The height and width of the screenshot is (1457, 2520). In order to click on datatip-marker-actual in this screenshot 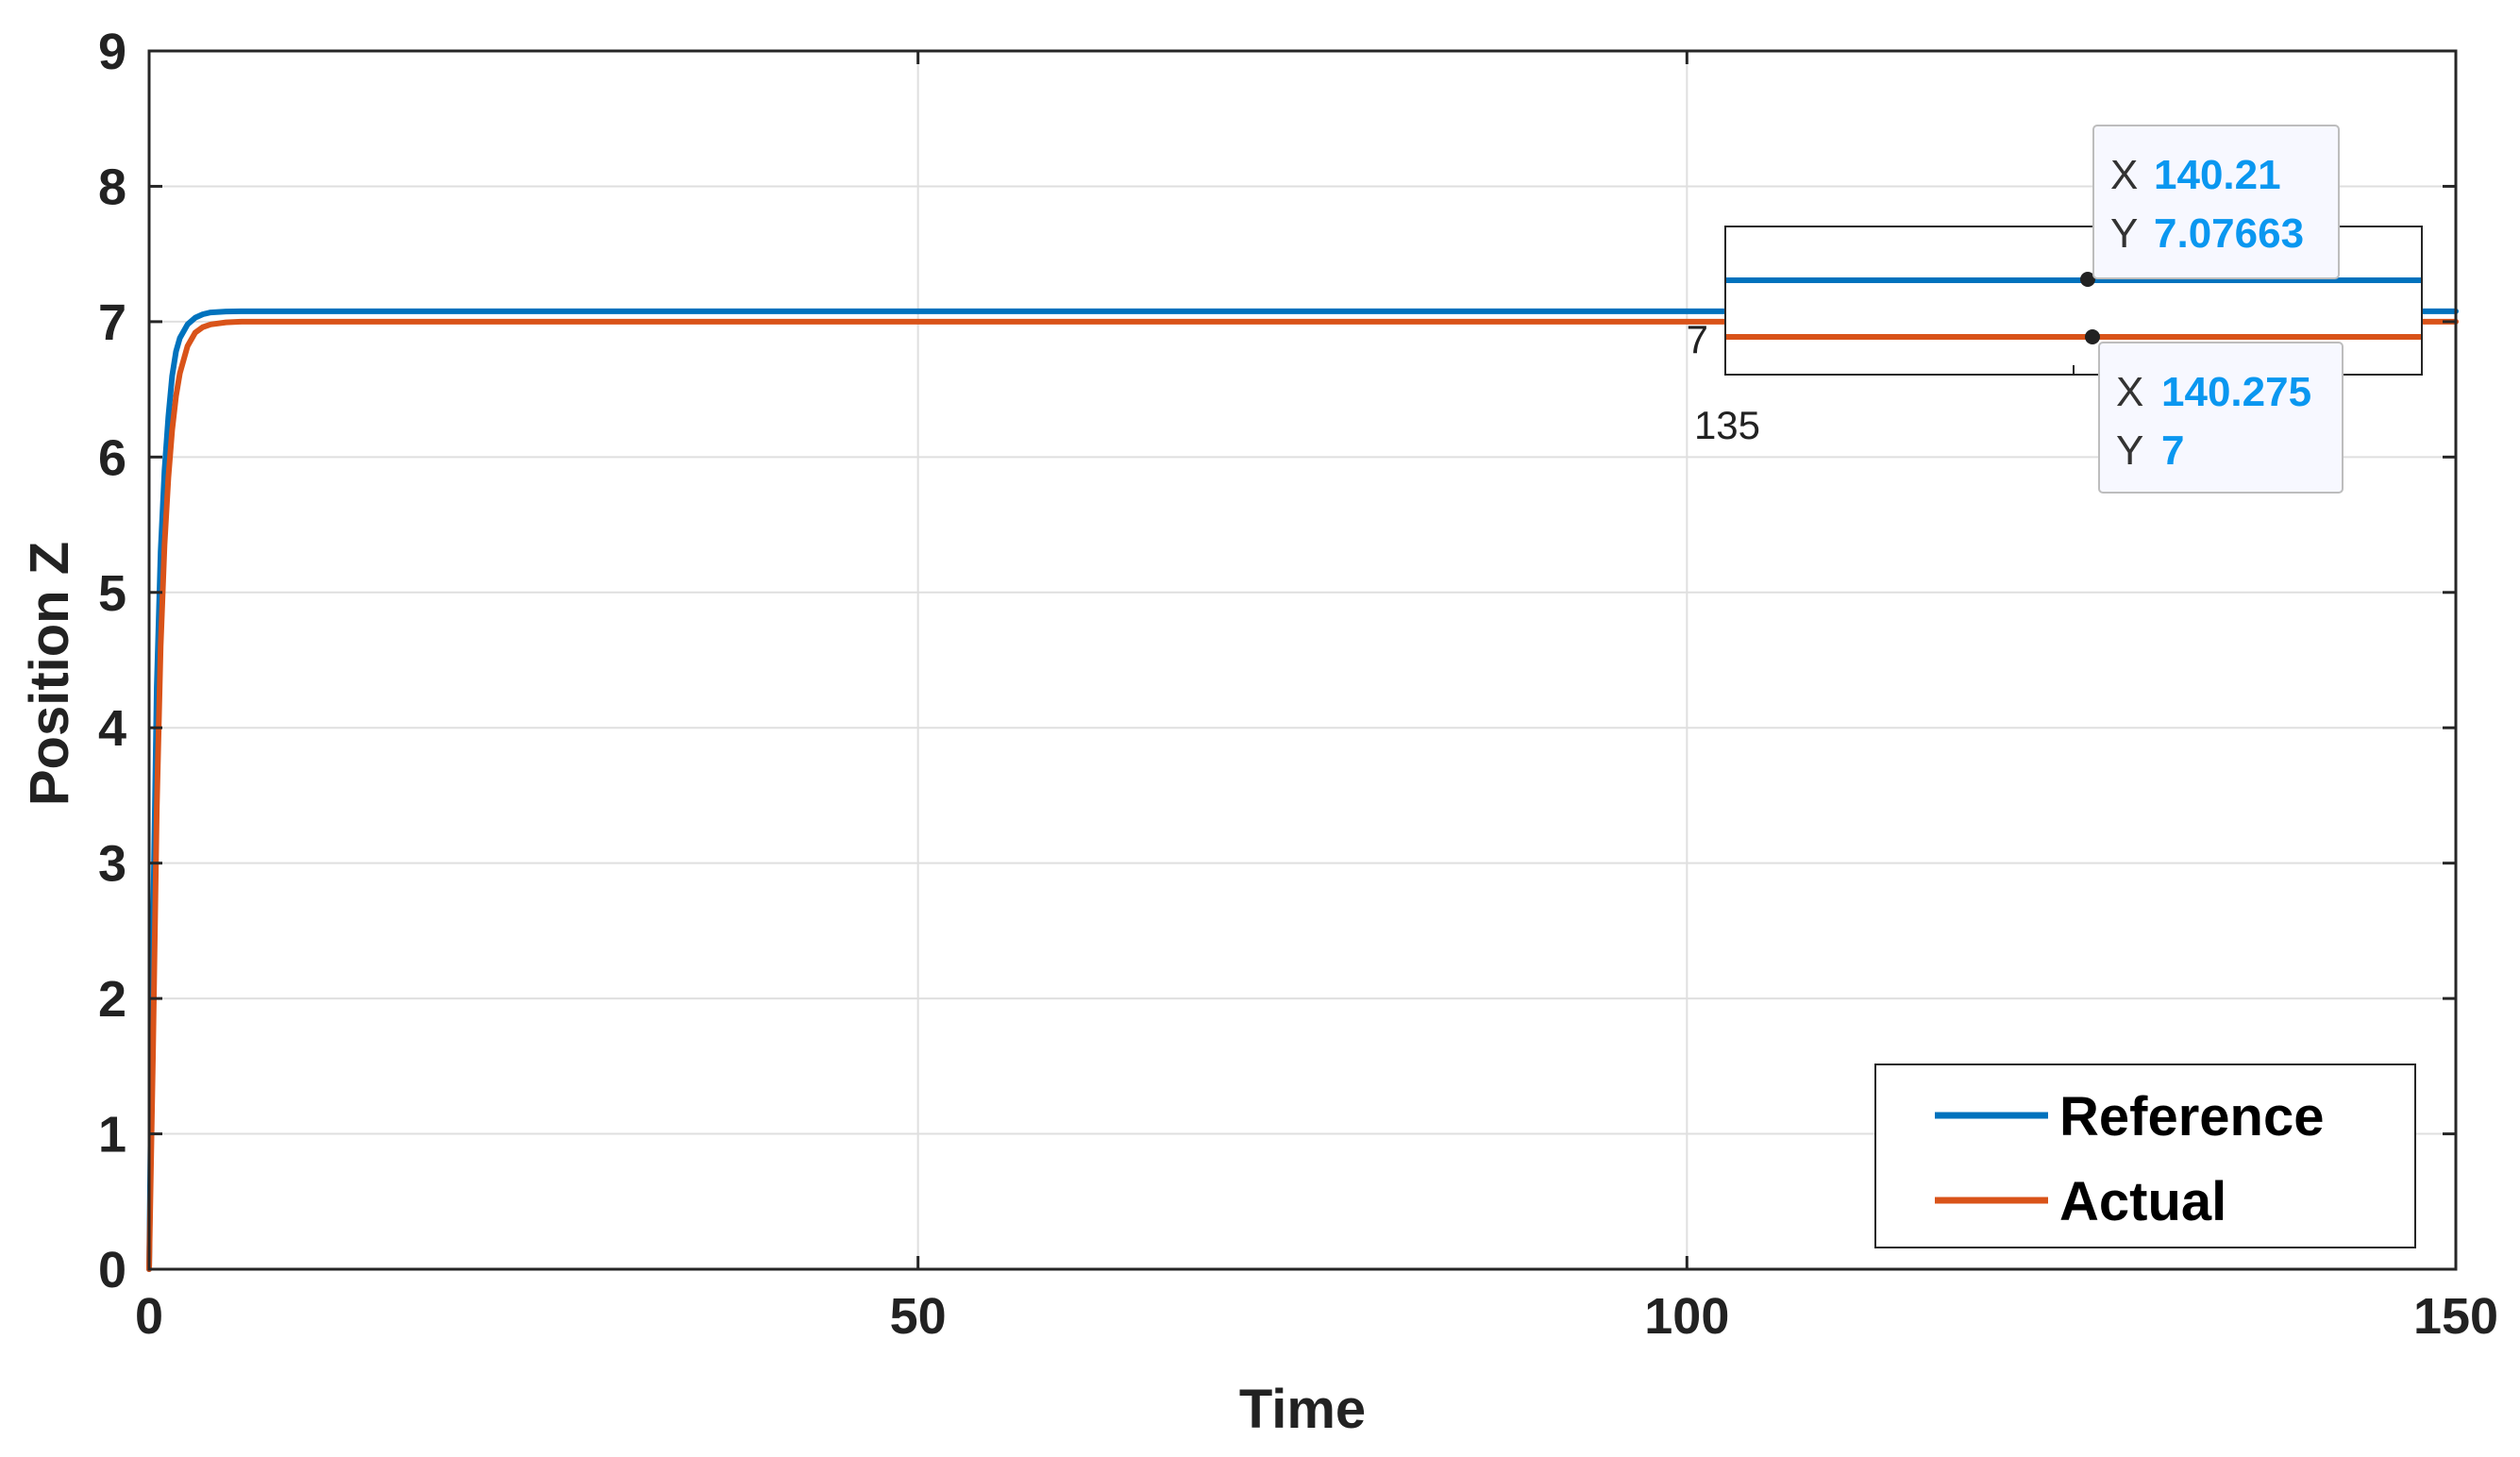, I will do `click(2092, 336)`.